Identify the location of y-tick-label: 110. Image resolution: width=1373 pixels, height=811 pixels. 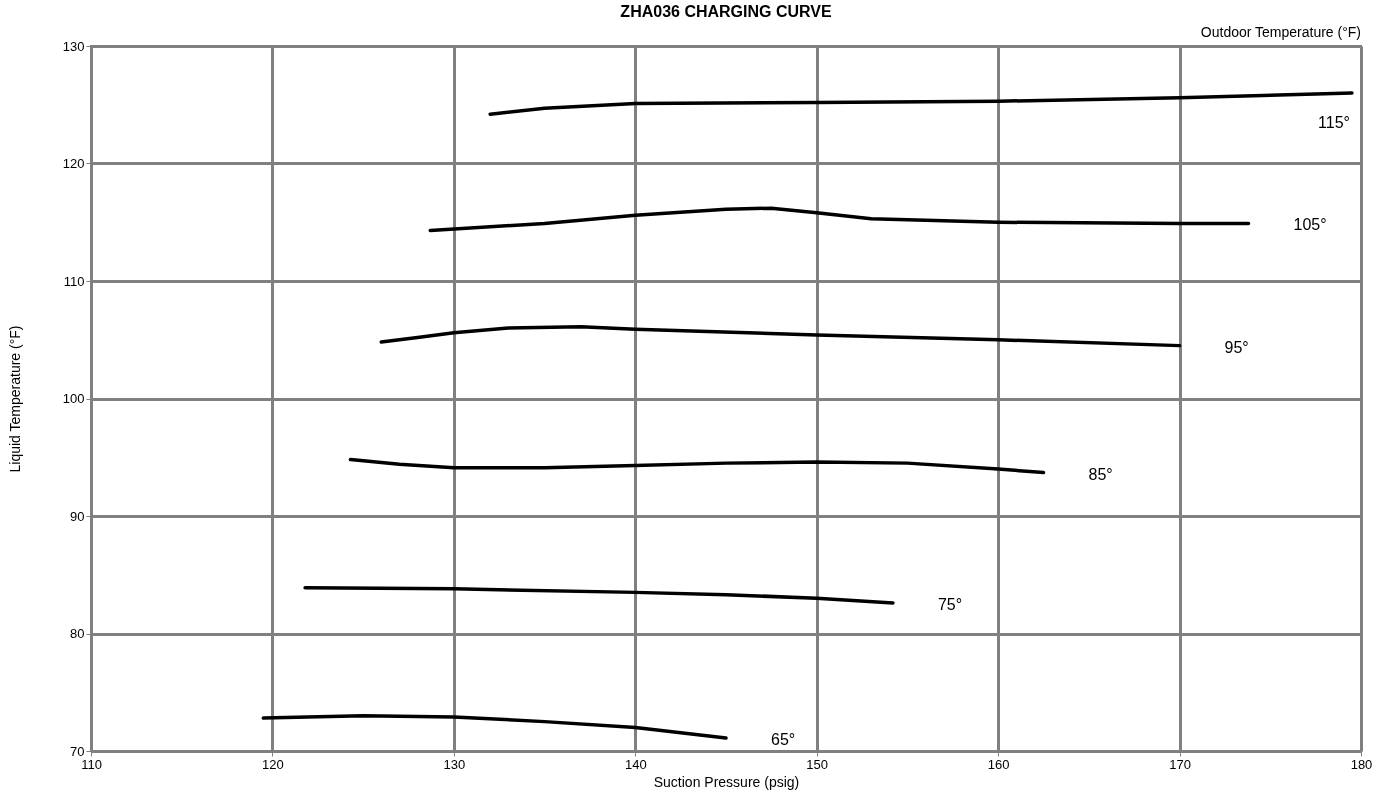
(74, 281).